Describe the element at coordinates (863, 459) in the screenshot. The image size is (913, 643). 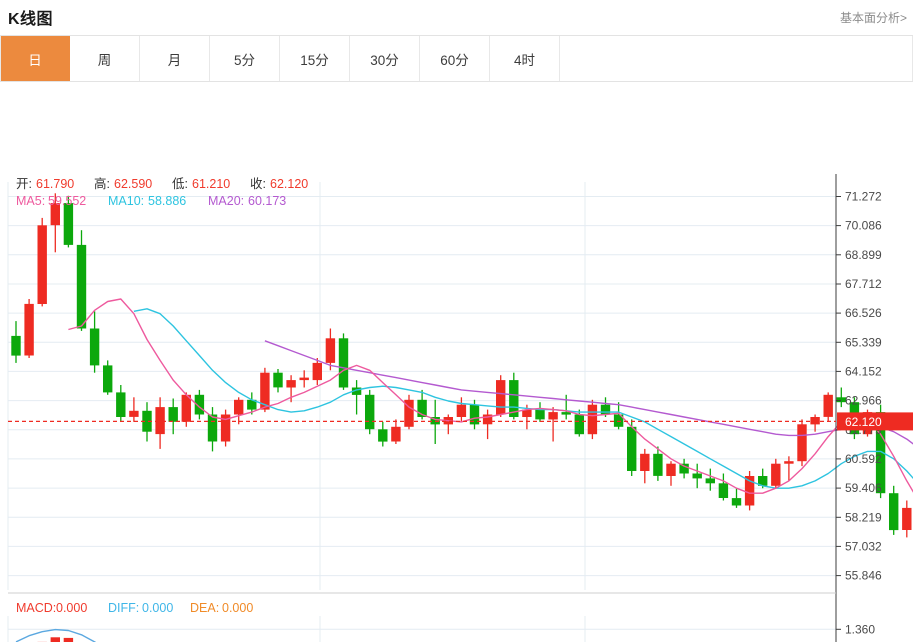
I see `price-tick-label: 60.592` at that location.